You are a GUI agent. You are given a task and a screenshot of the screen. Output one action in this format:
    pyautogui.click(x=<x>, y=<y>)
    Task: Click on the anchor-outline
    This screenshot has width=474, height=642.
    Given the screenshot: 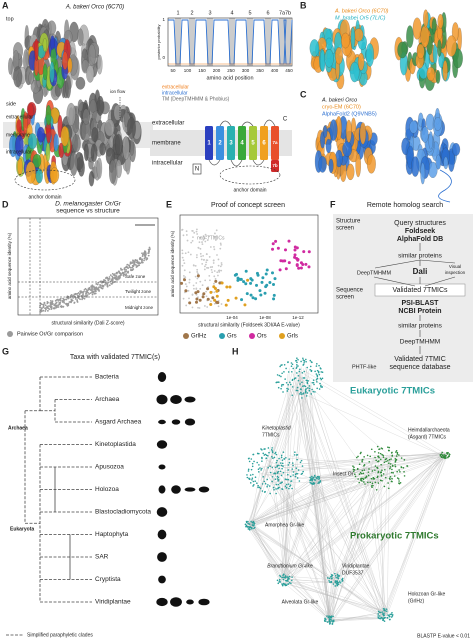 What is the action you would take?
    pyautogui.click(x=250, y=175)
    